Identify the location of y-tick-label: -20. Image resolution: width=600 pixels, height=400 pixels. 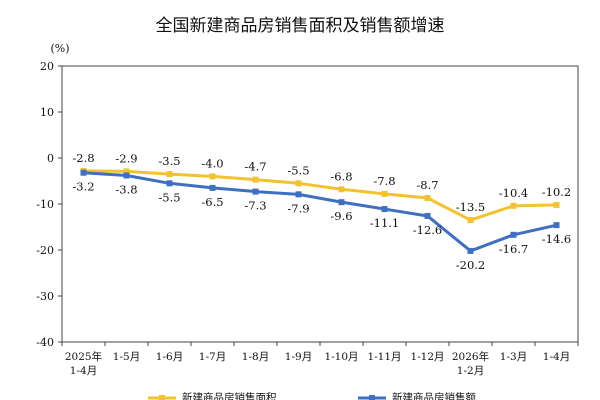
(45, 250).